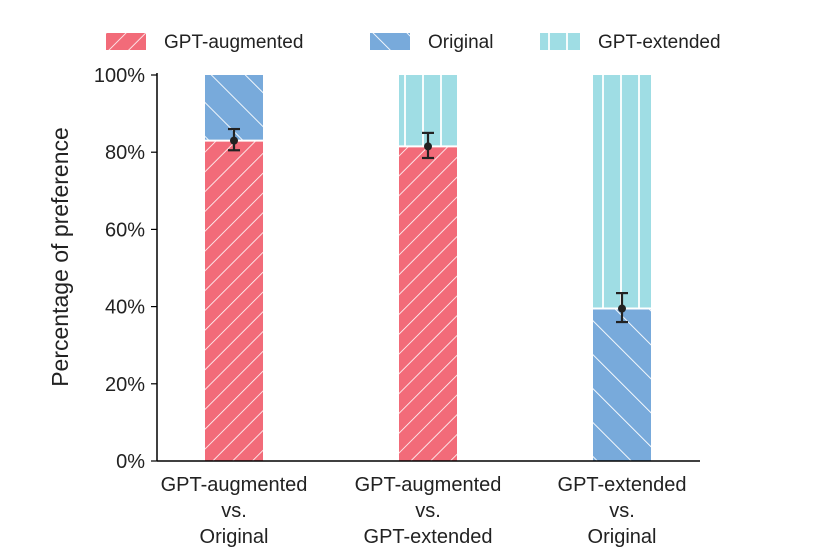 The width and height of the screenshot is (818, 556). I want to click on y-tick-label: 20%, so click(125, 385).